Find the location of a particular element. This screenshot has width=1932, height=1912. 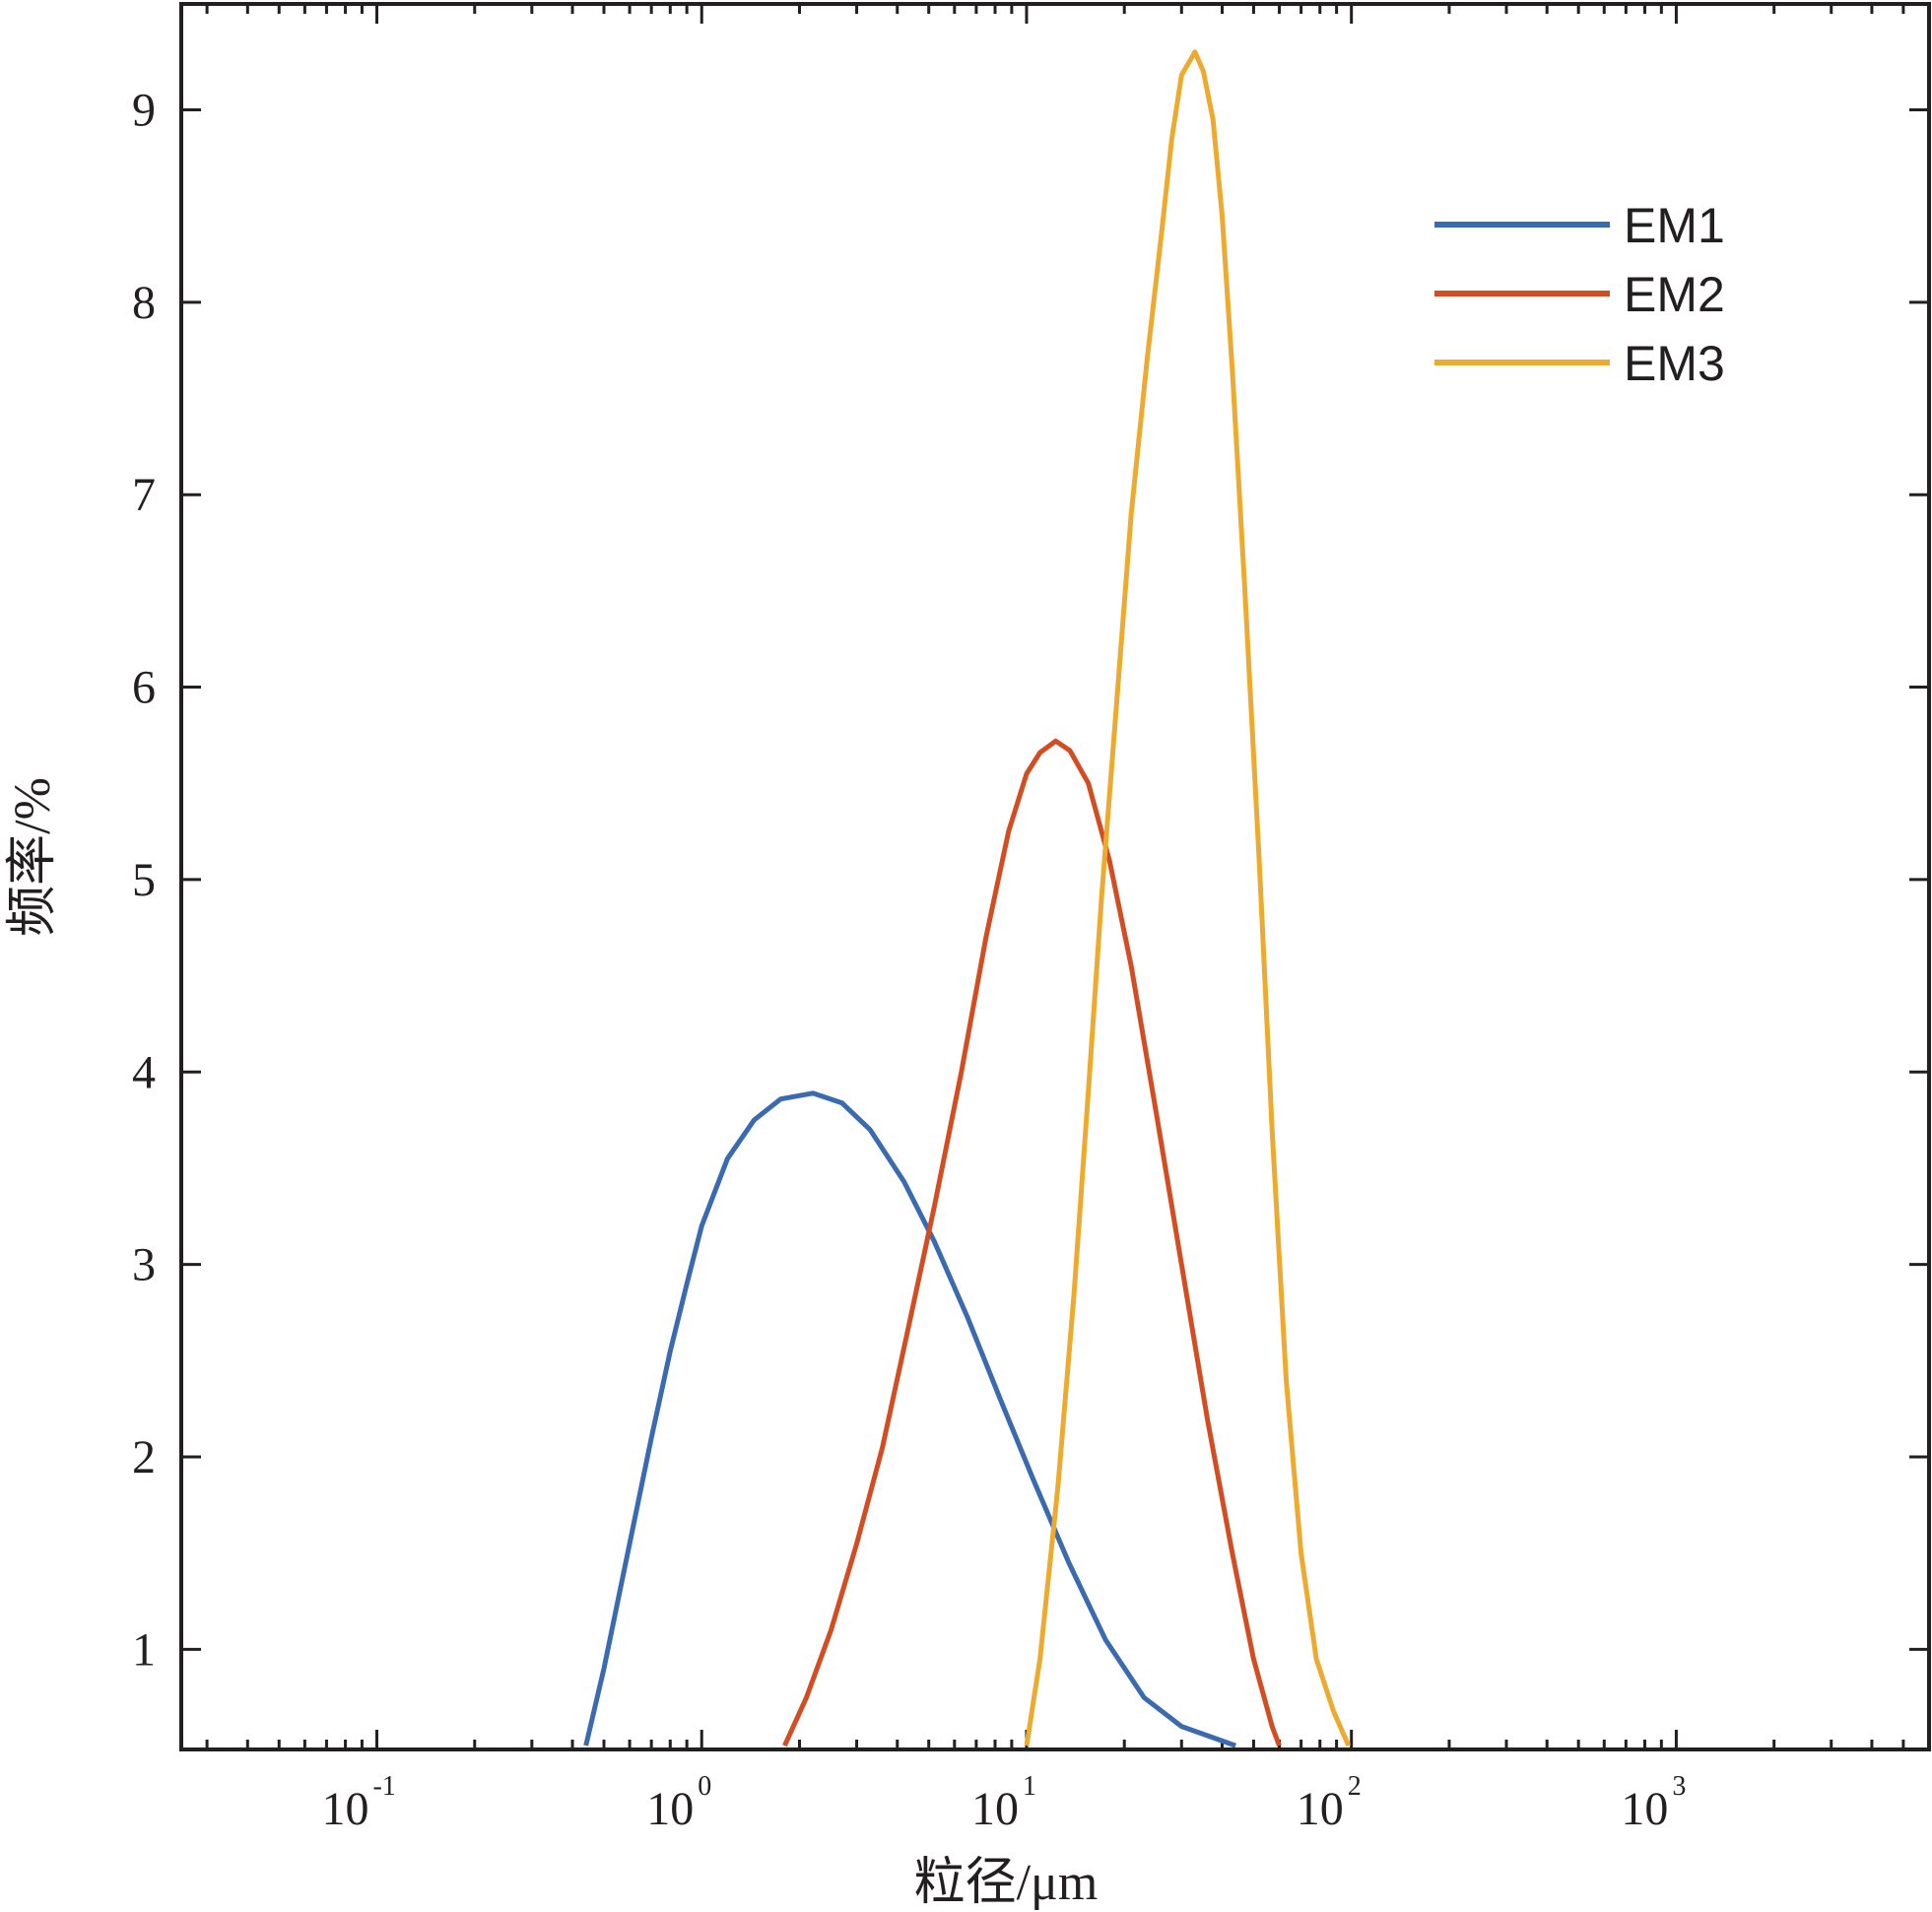

x-tick-label: 10 2 is located at coordinates (1329, 1803).